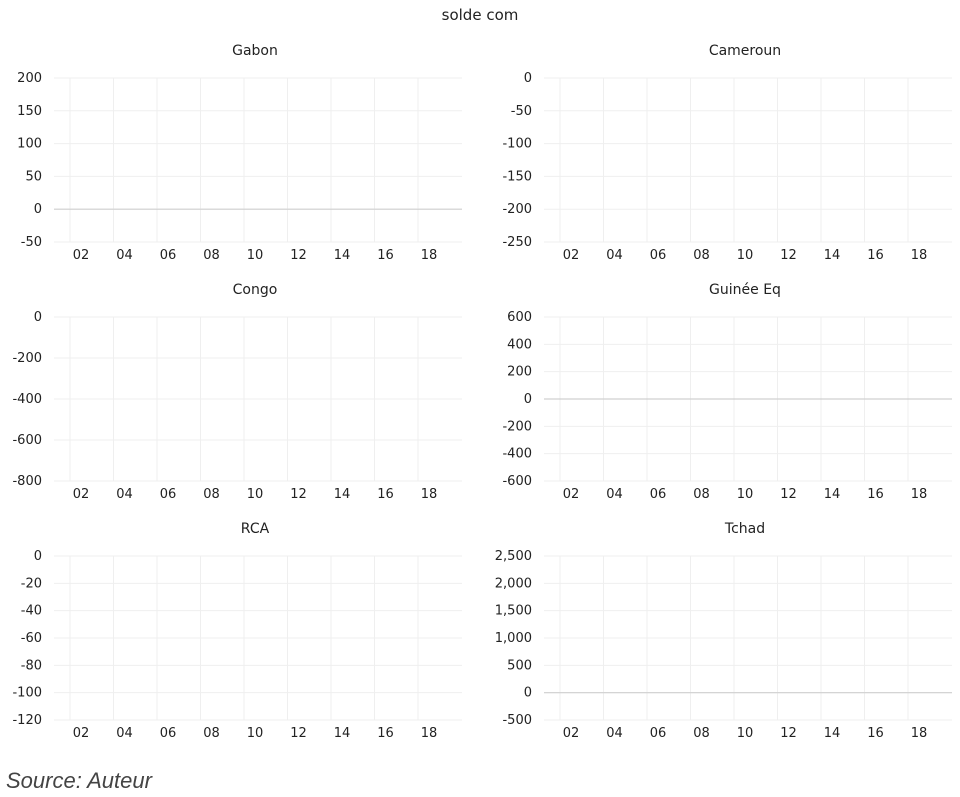 The width and height of the screenshot is (960, 797). I want to click on panel-title: Congo, so click(255, 290).